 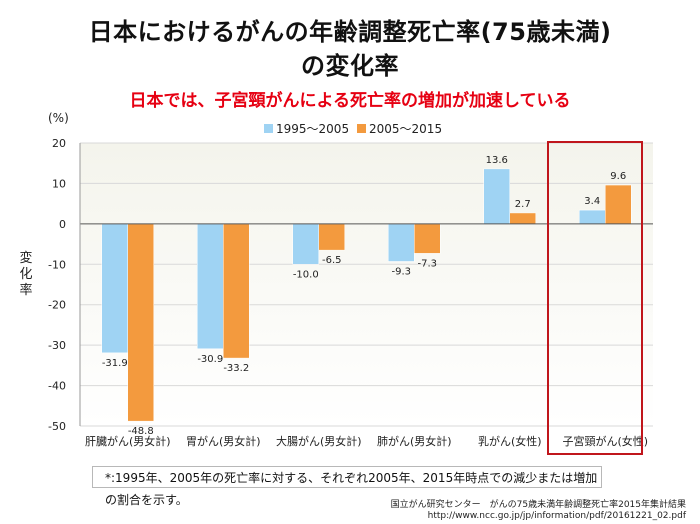 I want to click on legend-label-1995-2005: 1995～2005, so click(x=312, y=129).